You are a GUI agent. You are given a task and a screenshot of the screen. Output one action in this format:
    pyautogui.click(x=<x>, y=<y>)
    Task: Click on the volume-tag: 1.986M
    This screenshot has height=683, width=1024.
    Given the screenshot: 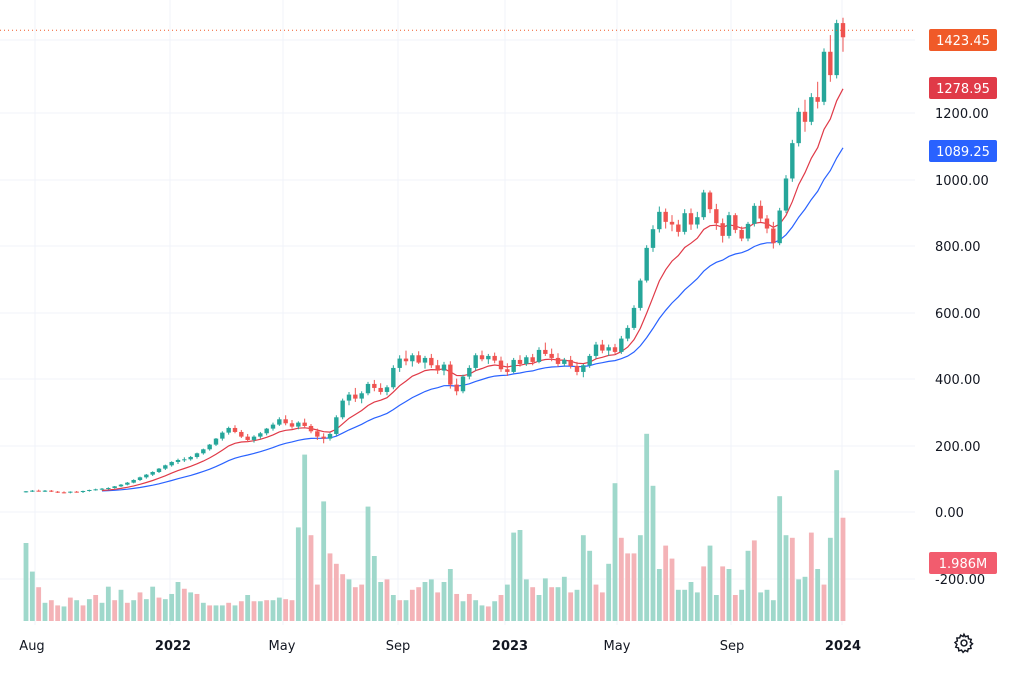 What is the action you would take?
    pyautogui.click(x=963, y=563)
    